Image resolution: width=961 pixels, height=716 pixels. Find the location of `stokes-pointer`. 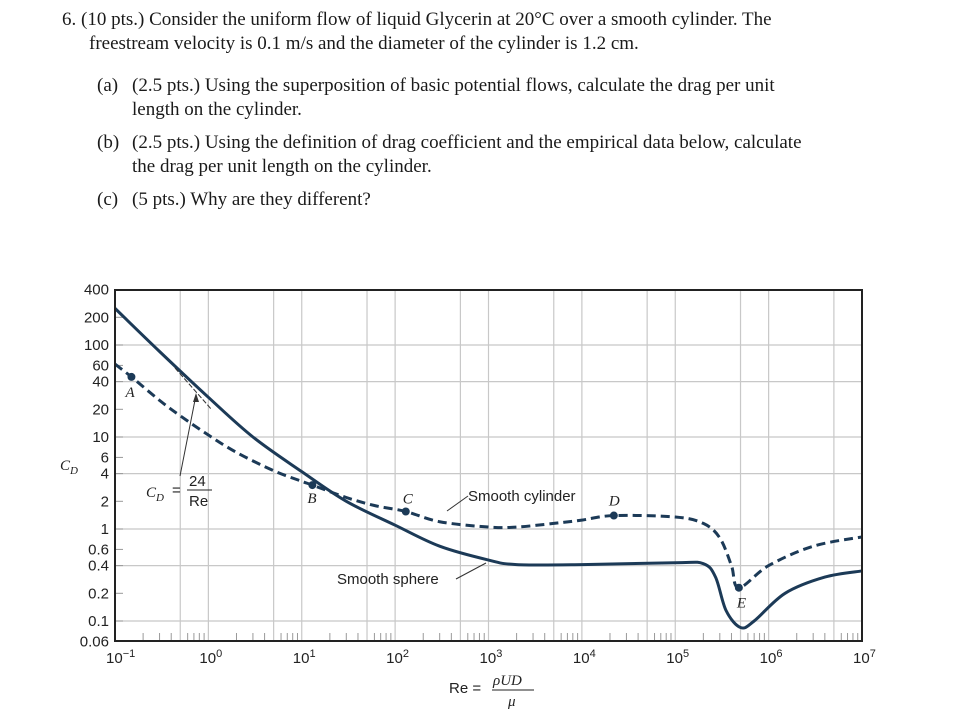

stokes-pointer is located at coordinates (188, 435).